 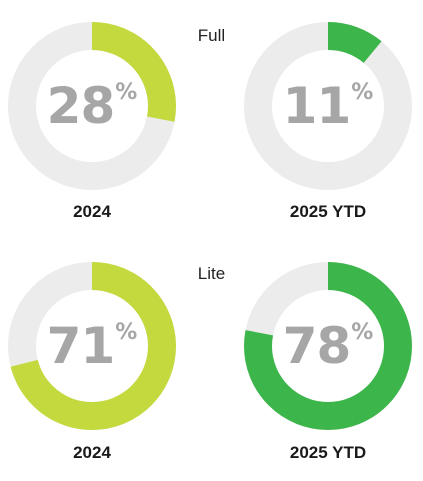 I want to click on donut-full-2024: 28 %, so click(x=92, y=106).